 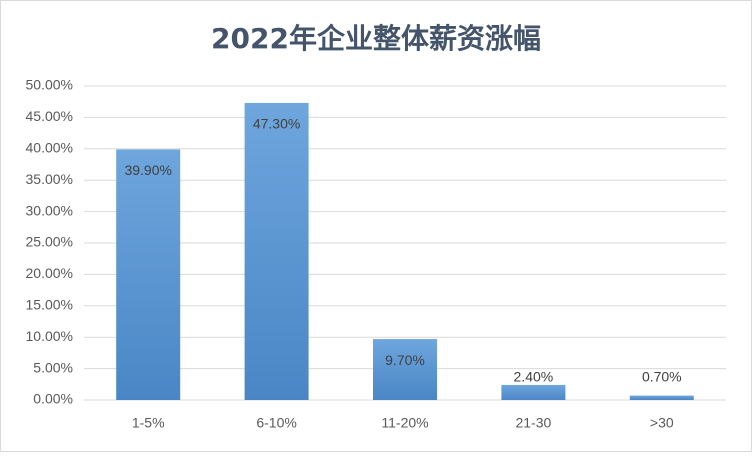 What do you see at coordinates (49, 305) in the screenshot?
I see `y-tick-label: 15.00%` at bounding box center [49, 305].